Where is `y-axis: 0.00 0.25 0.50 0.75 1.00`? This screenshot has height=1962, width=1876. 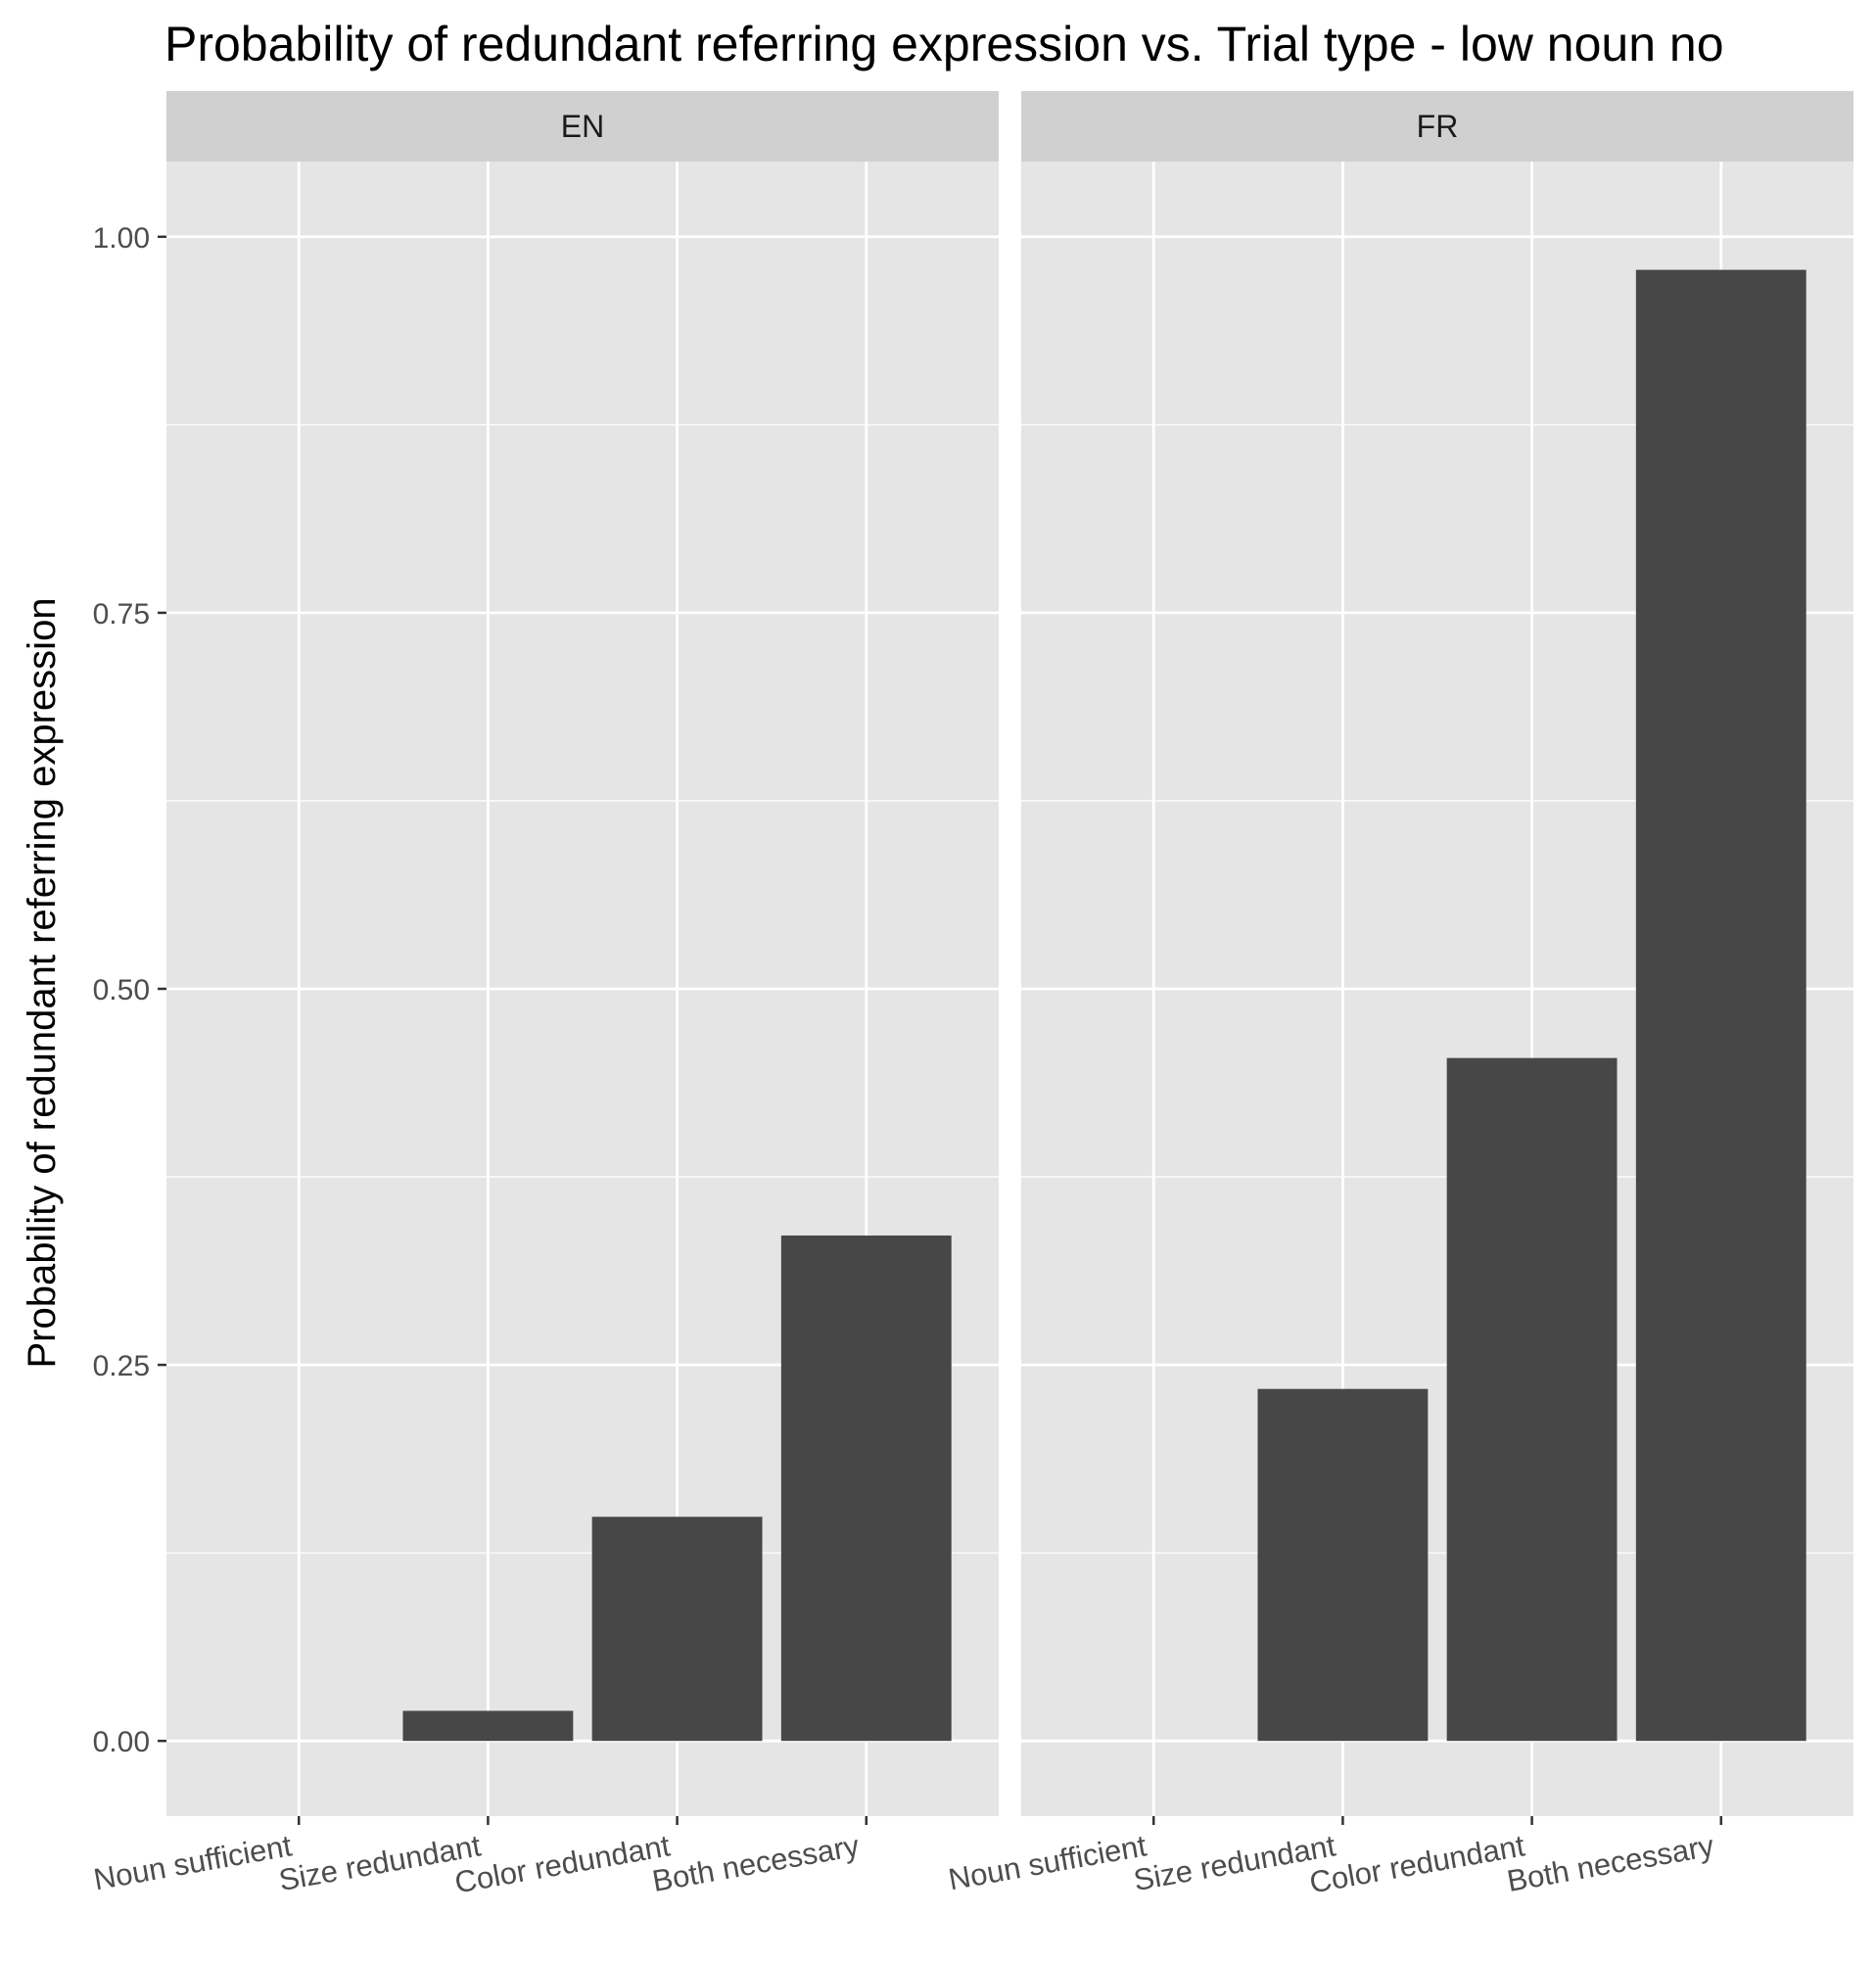
y-axis: 0.00 0.25 0.50 0.75 1.00 is located at coordinates (130, 990).